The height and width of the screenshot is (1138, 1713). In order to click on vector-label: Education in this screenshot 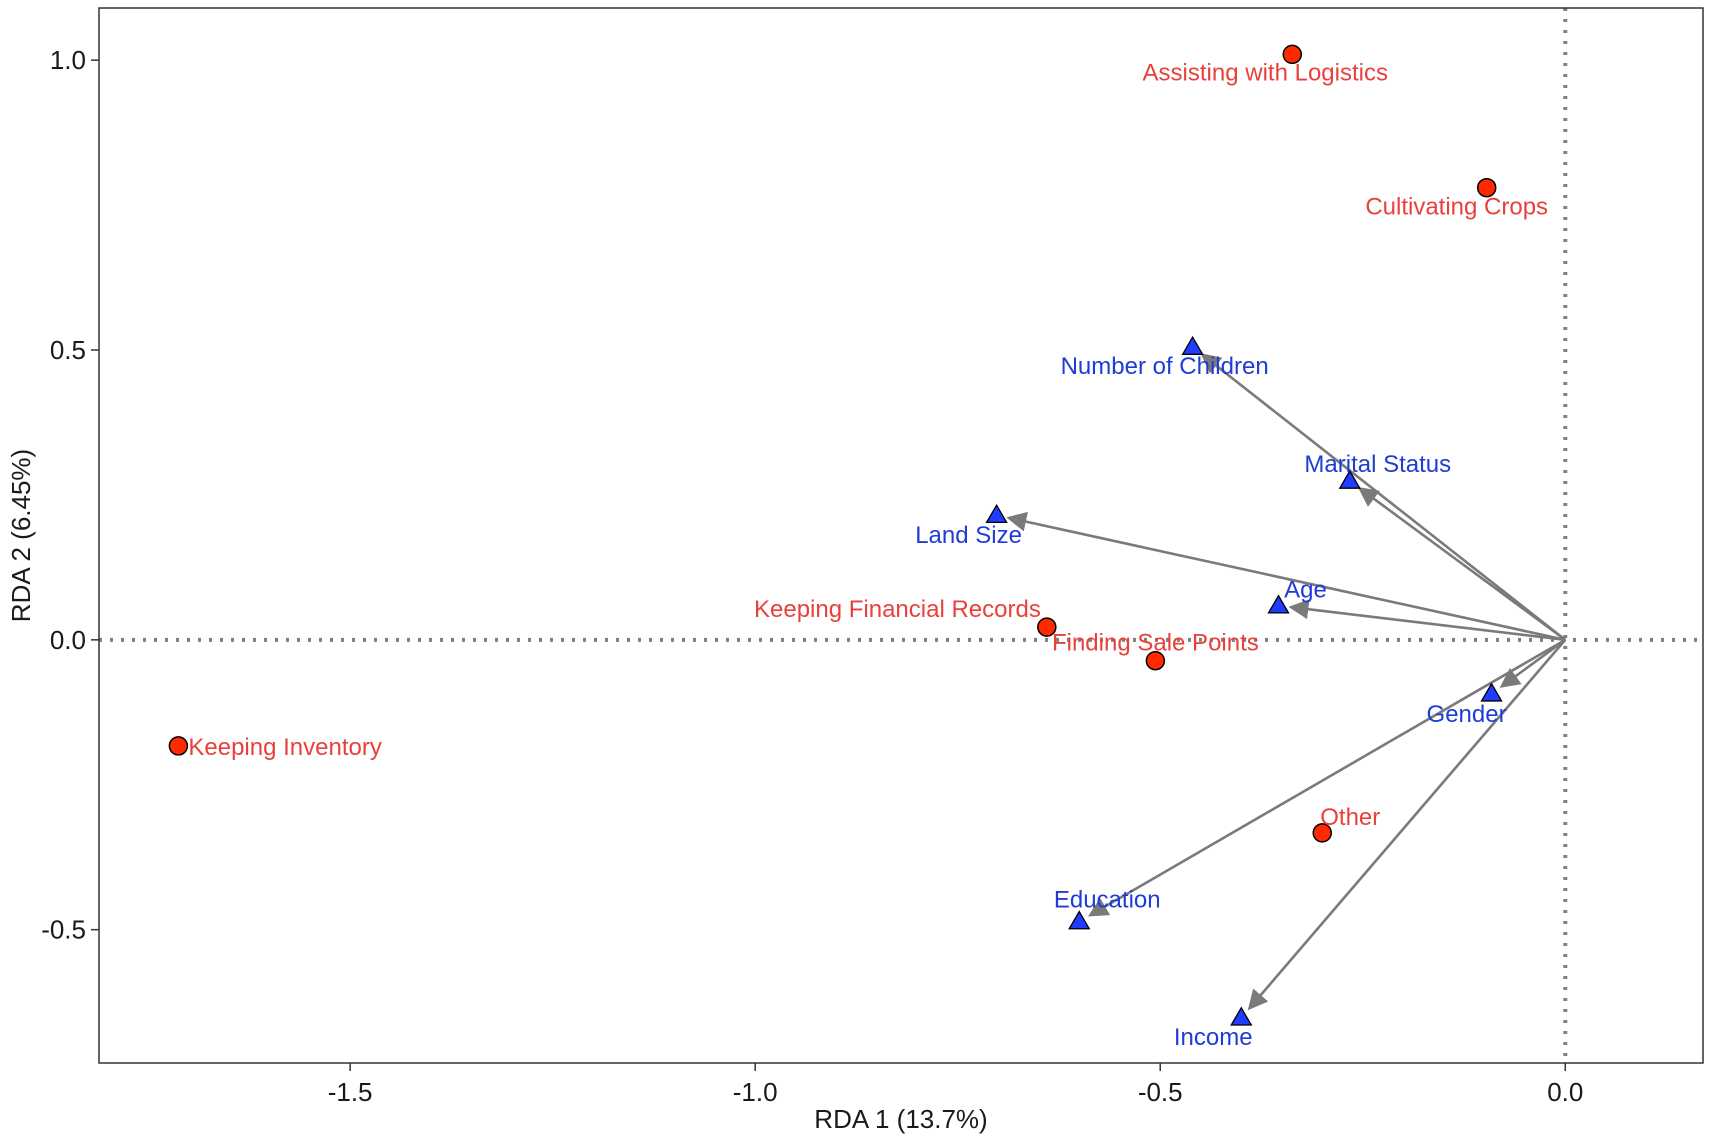, I will do `click(1107, 900)`.